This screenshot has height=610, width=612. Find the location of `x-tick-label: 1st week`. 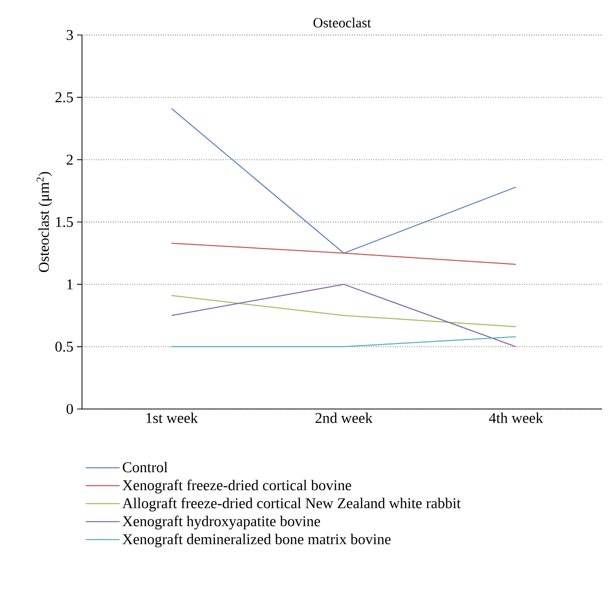

x-tick-label: 1st week is located at coordinates (172, 418).